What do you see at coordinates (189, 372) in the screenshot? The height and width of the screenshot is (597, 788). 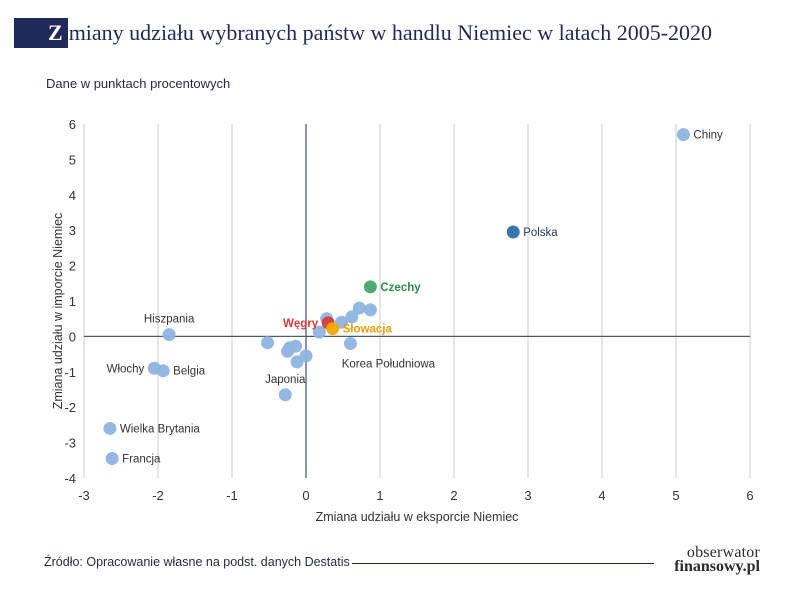 I see `point-label: Belgia` at bounding box center [189, 372].